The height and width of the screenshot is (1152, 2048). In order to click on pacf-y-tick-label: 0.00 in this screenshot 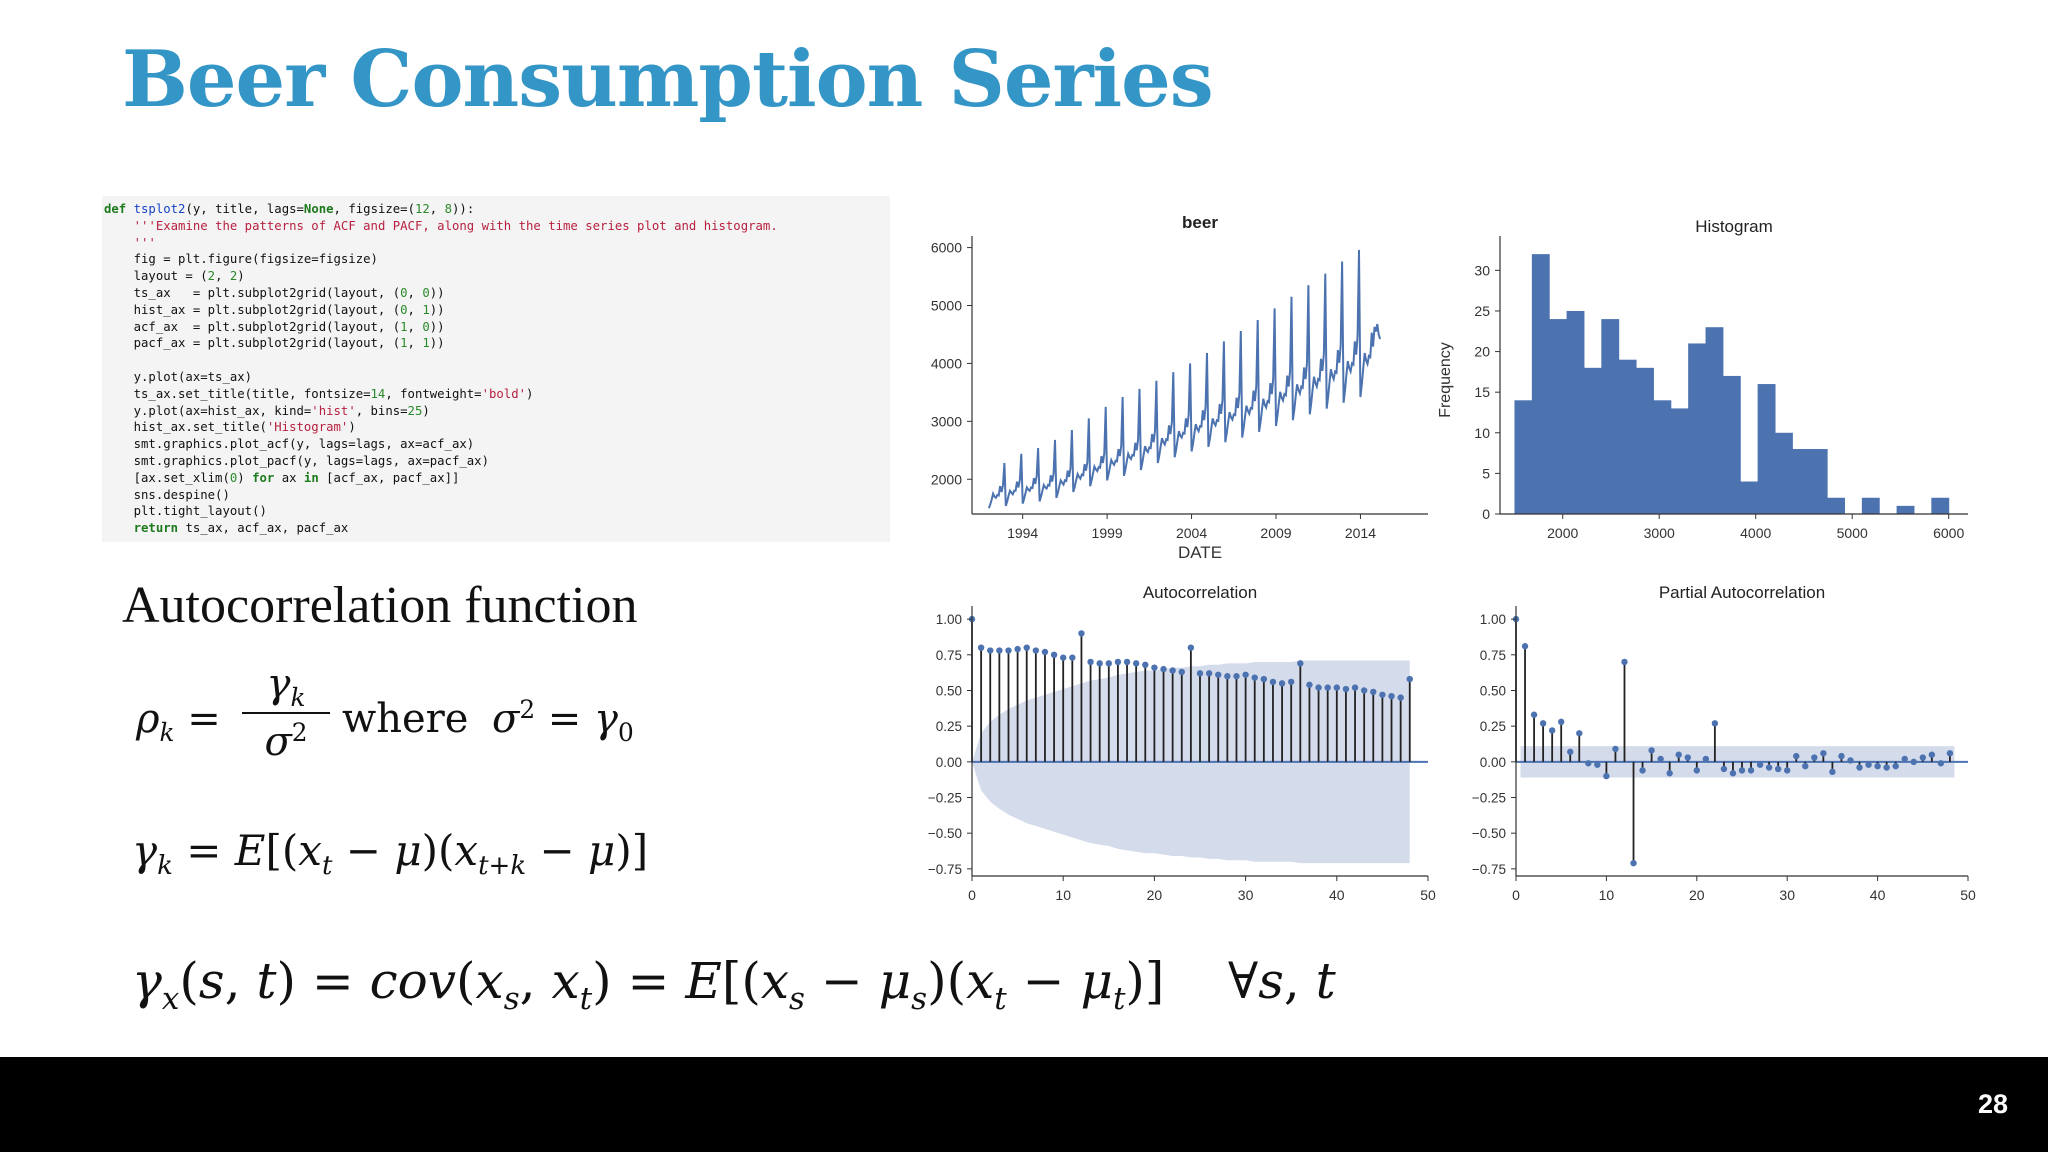, I will do `click(1493, 762)`.